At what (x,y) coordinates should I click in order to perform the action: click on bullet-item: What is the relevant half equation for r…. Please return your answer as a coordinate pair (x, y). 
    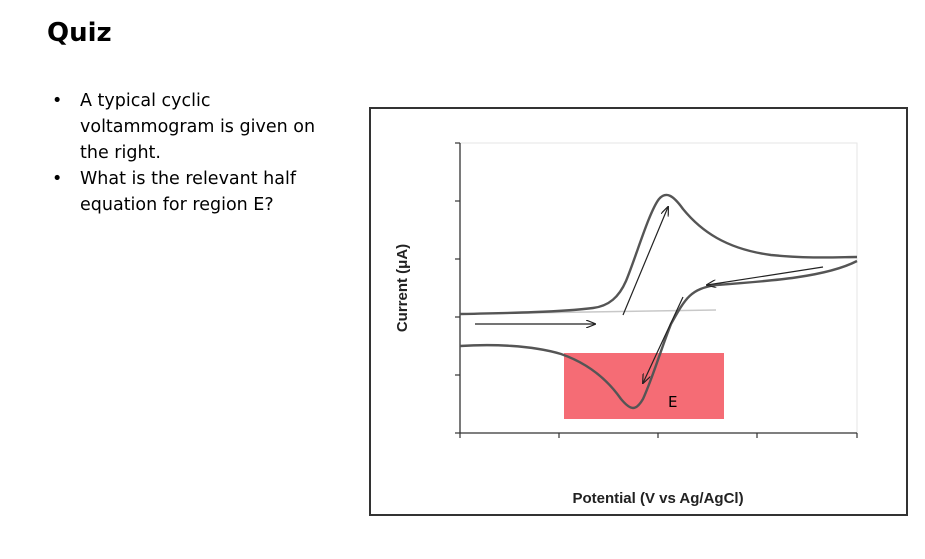
    Looking at the image, I should click on (194, 192).